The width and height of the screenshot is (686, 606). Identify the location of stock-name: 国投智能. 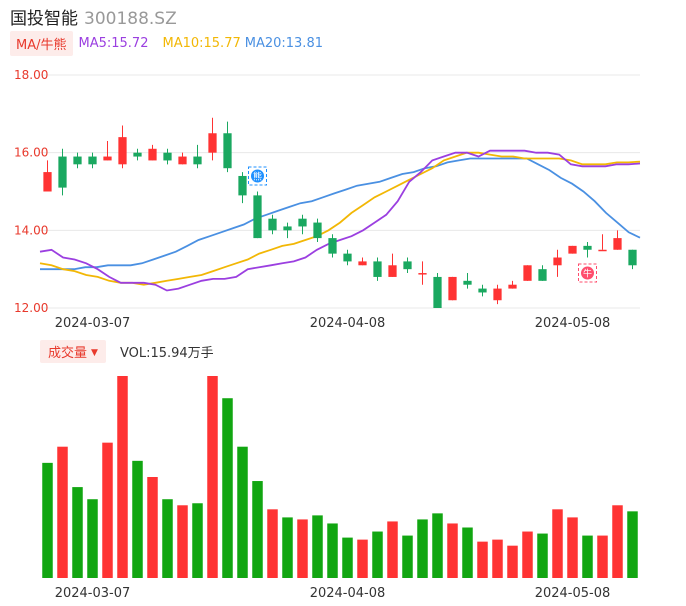
(44, 19).